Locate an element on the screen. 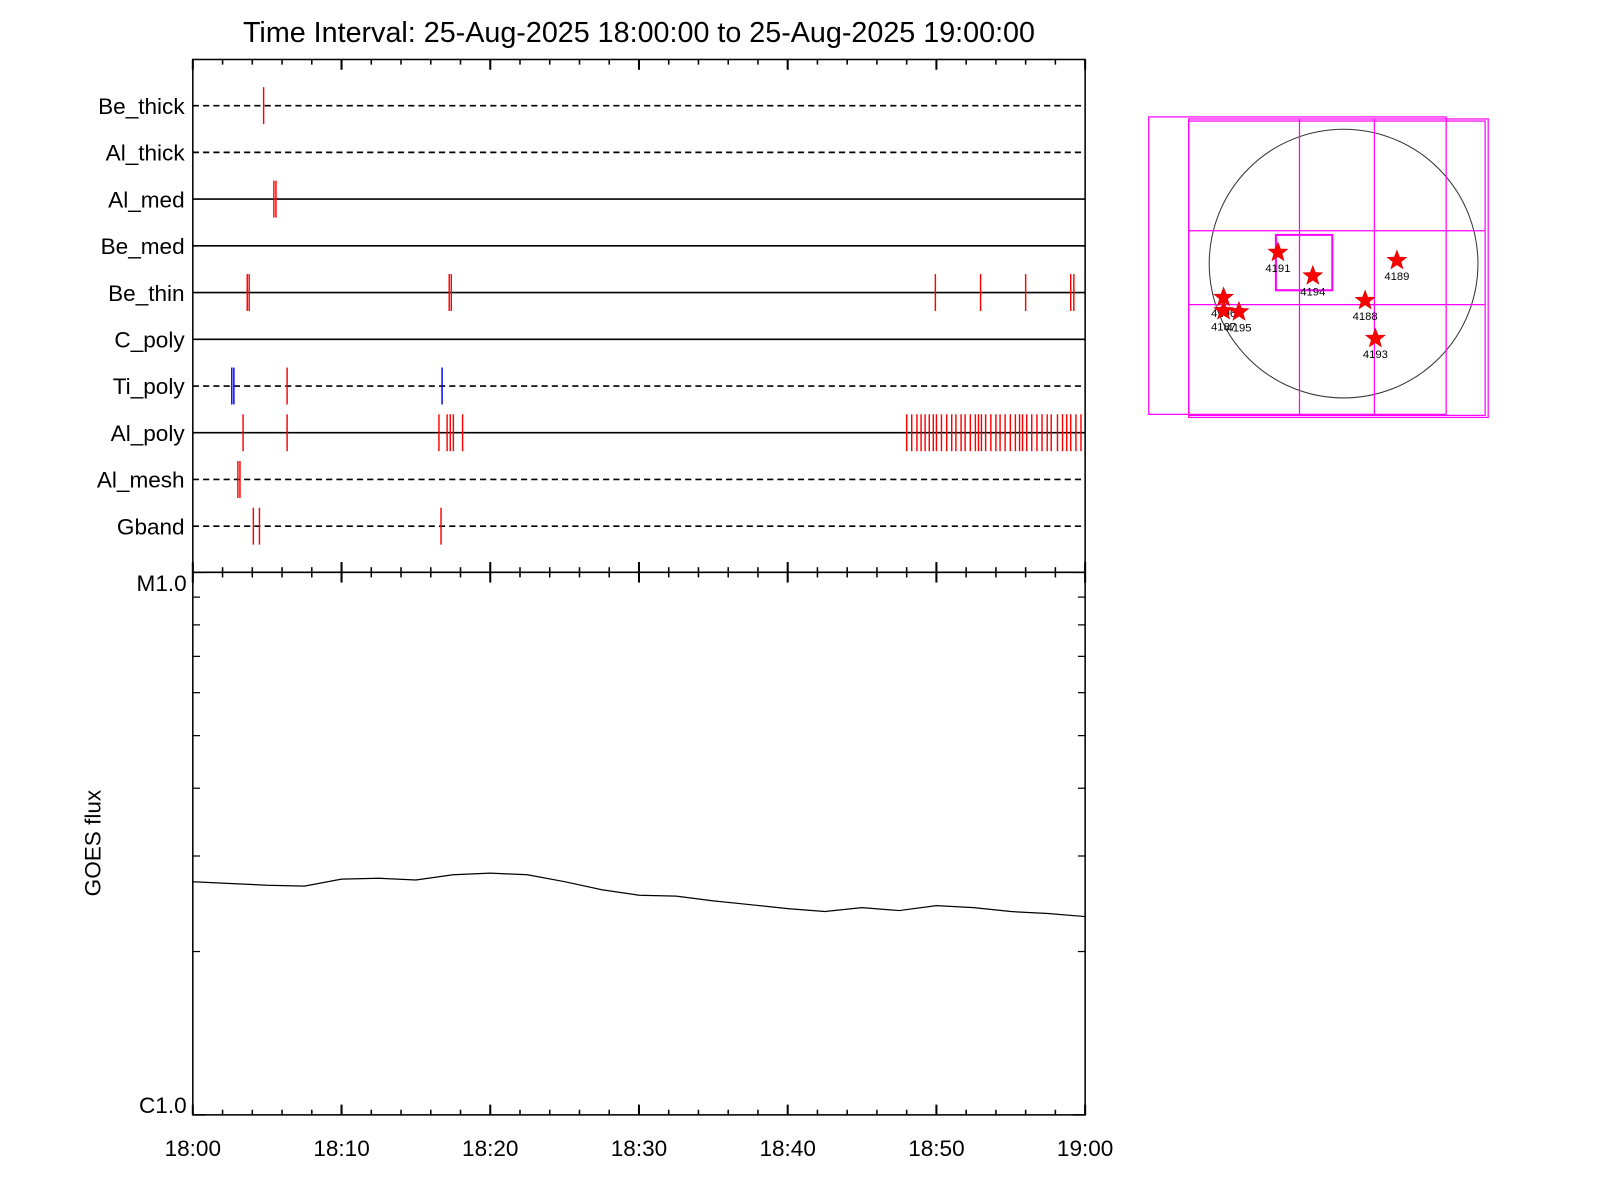 This screenshot has width=1600, height=1200. row-label: Al_thick is located at coordinates (146, 153).